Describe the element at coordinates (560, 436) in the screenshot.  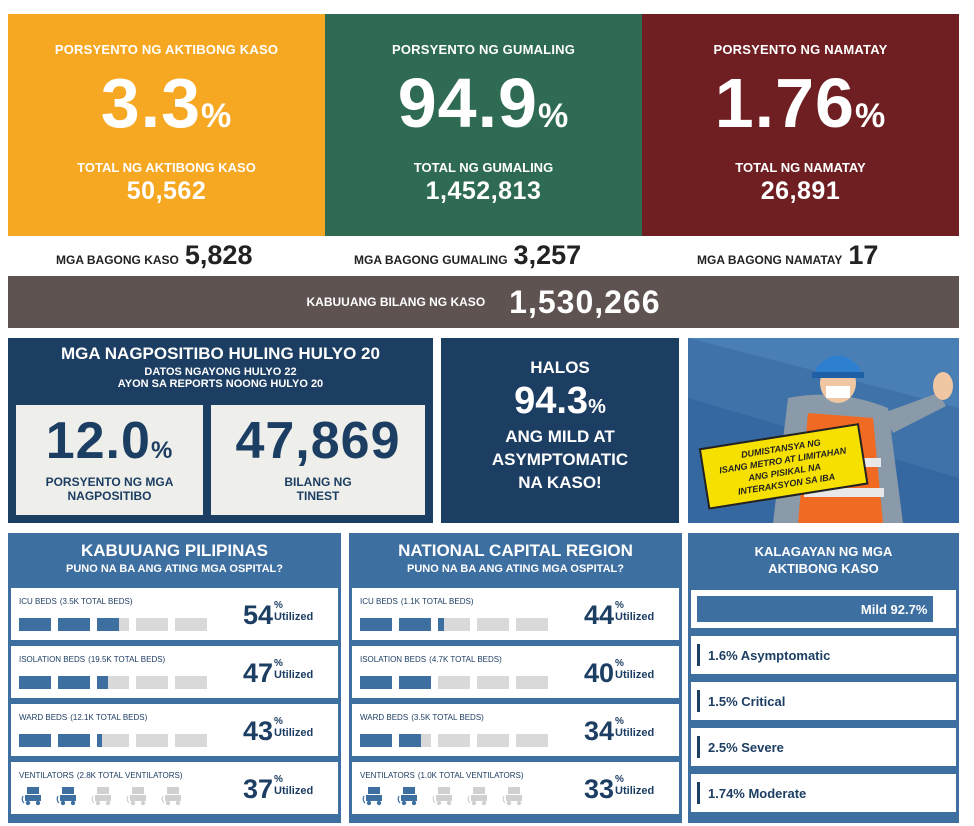
I see `mild-line2: ANG MILD AT` at that location.